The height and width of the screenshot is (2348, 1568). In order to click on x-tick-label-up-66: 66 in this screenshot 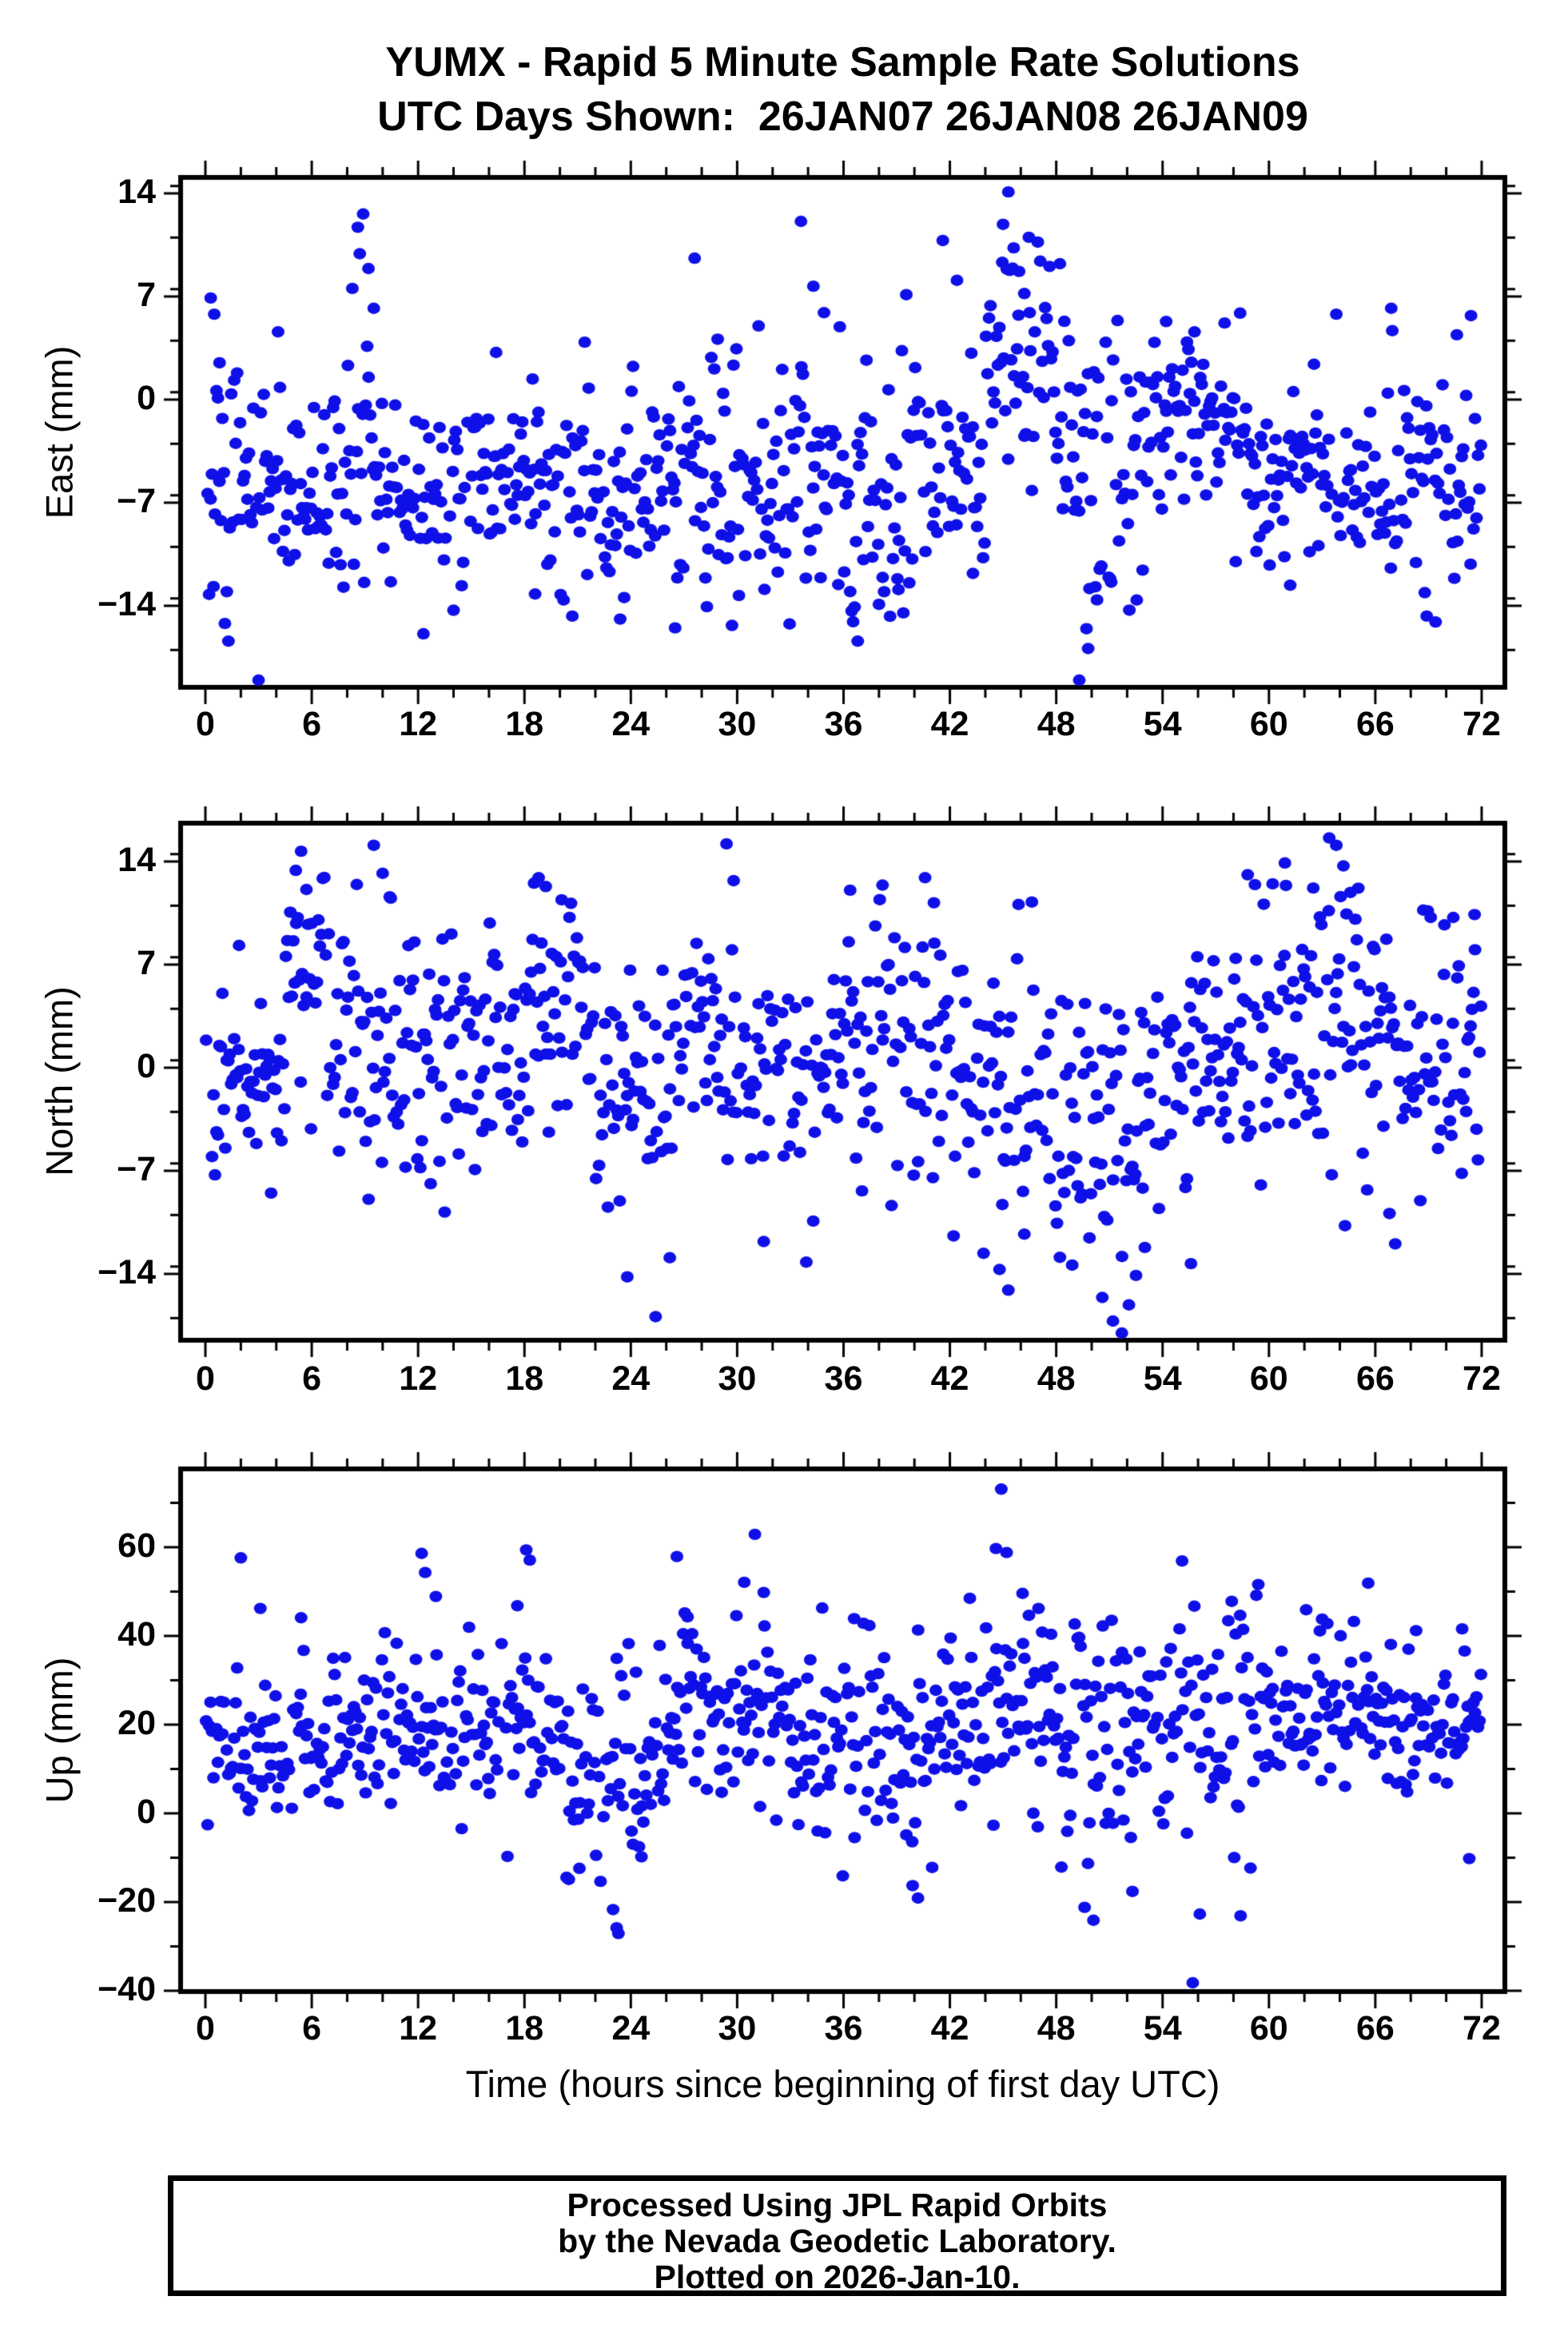, I will do `click(1375, 2028)`.